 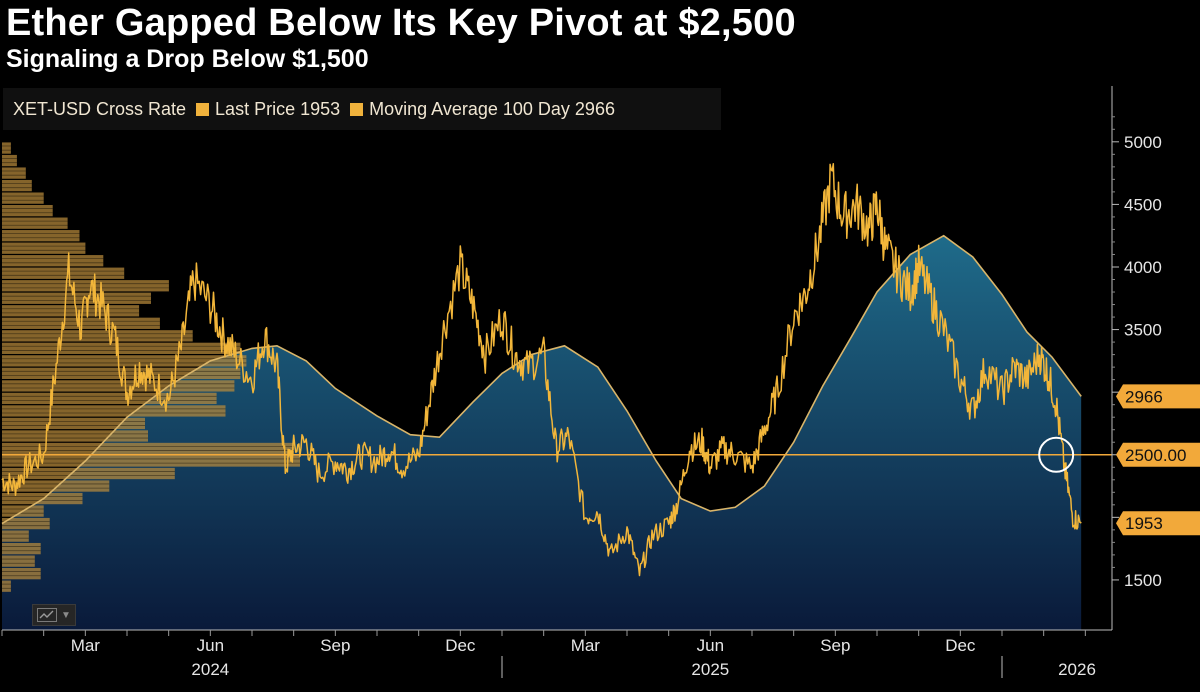 What do you see at coordinates (492, 108) in the screenshot?
I see `legend-label-moving-average: Moving Average 100 Day 2966` at bounding box center [492, 108].